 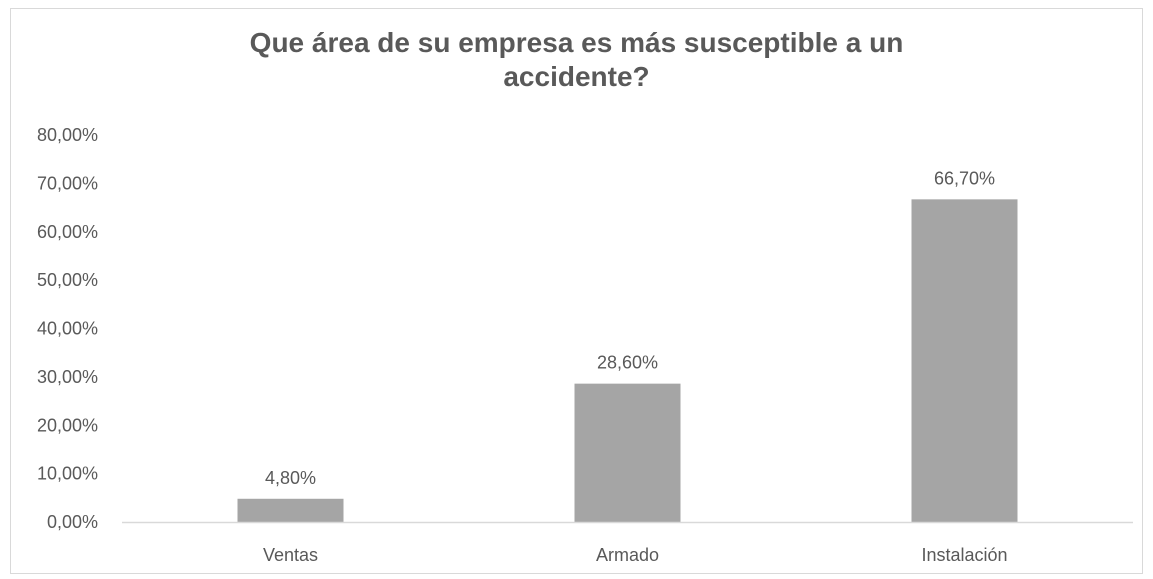 I want to click on data-label: 66,70%, so click(x=964, y=178).